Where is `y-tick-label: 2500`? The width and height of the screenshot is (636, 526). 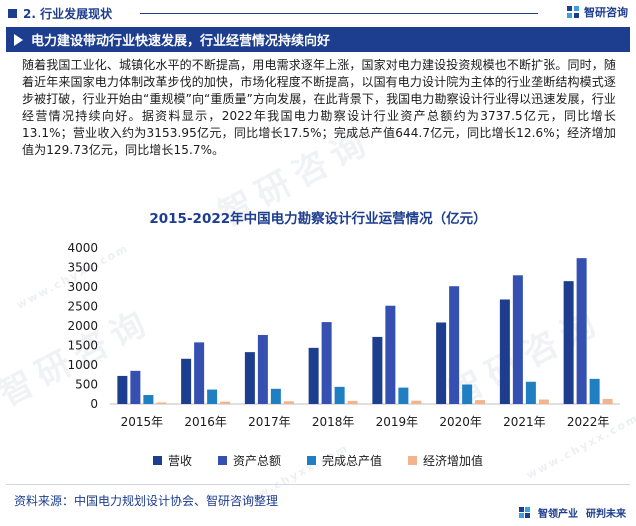
y-tick-label: 2500 is located at coordinates (82, 307).